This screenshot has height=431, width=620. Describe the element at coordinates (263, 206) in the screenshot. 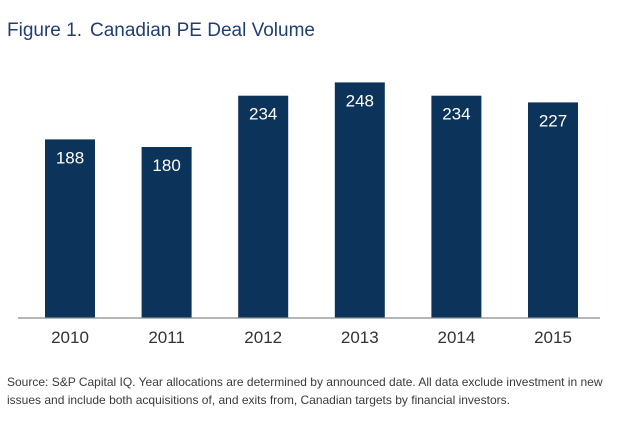

I see `bar-2012` at that location.